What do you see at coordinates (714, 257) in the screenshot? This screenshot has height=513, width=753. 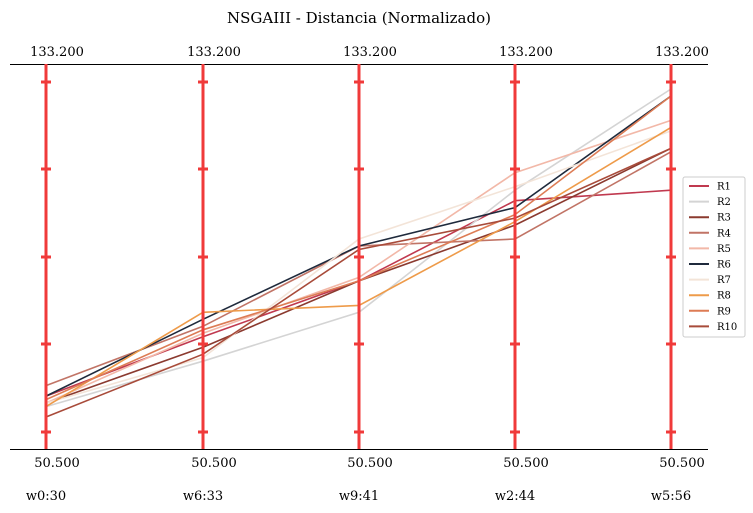 I see `legend: R1 R2 R3 R4 R5 R6 R7 R8 R9 R10` at bounding box center [714, 257].